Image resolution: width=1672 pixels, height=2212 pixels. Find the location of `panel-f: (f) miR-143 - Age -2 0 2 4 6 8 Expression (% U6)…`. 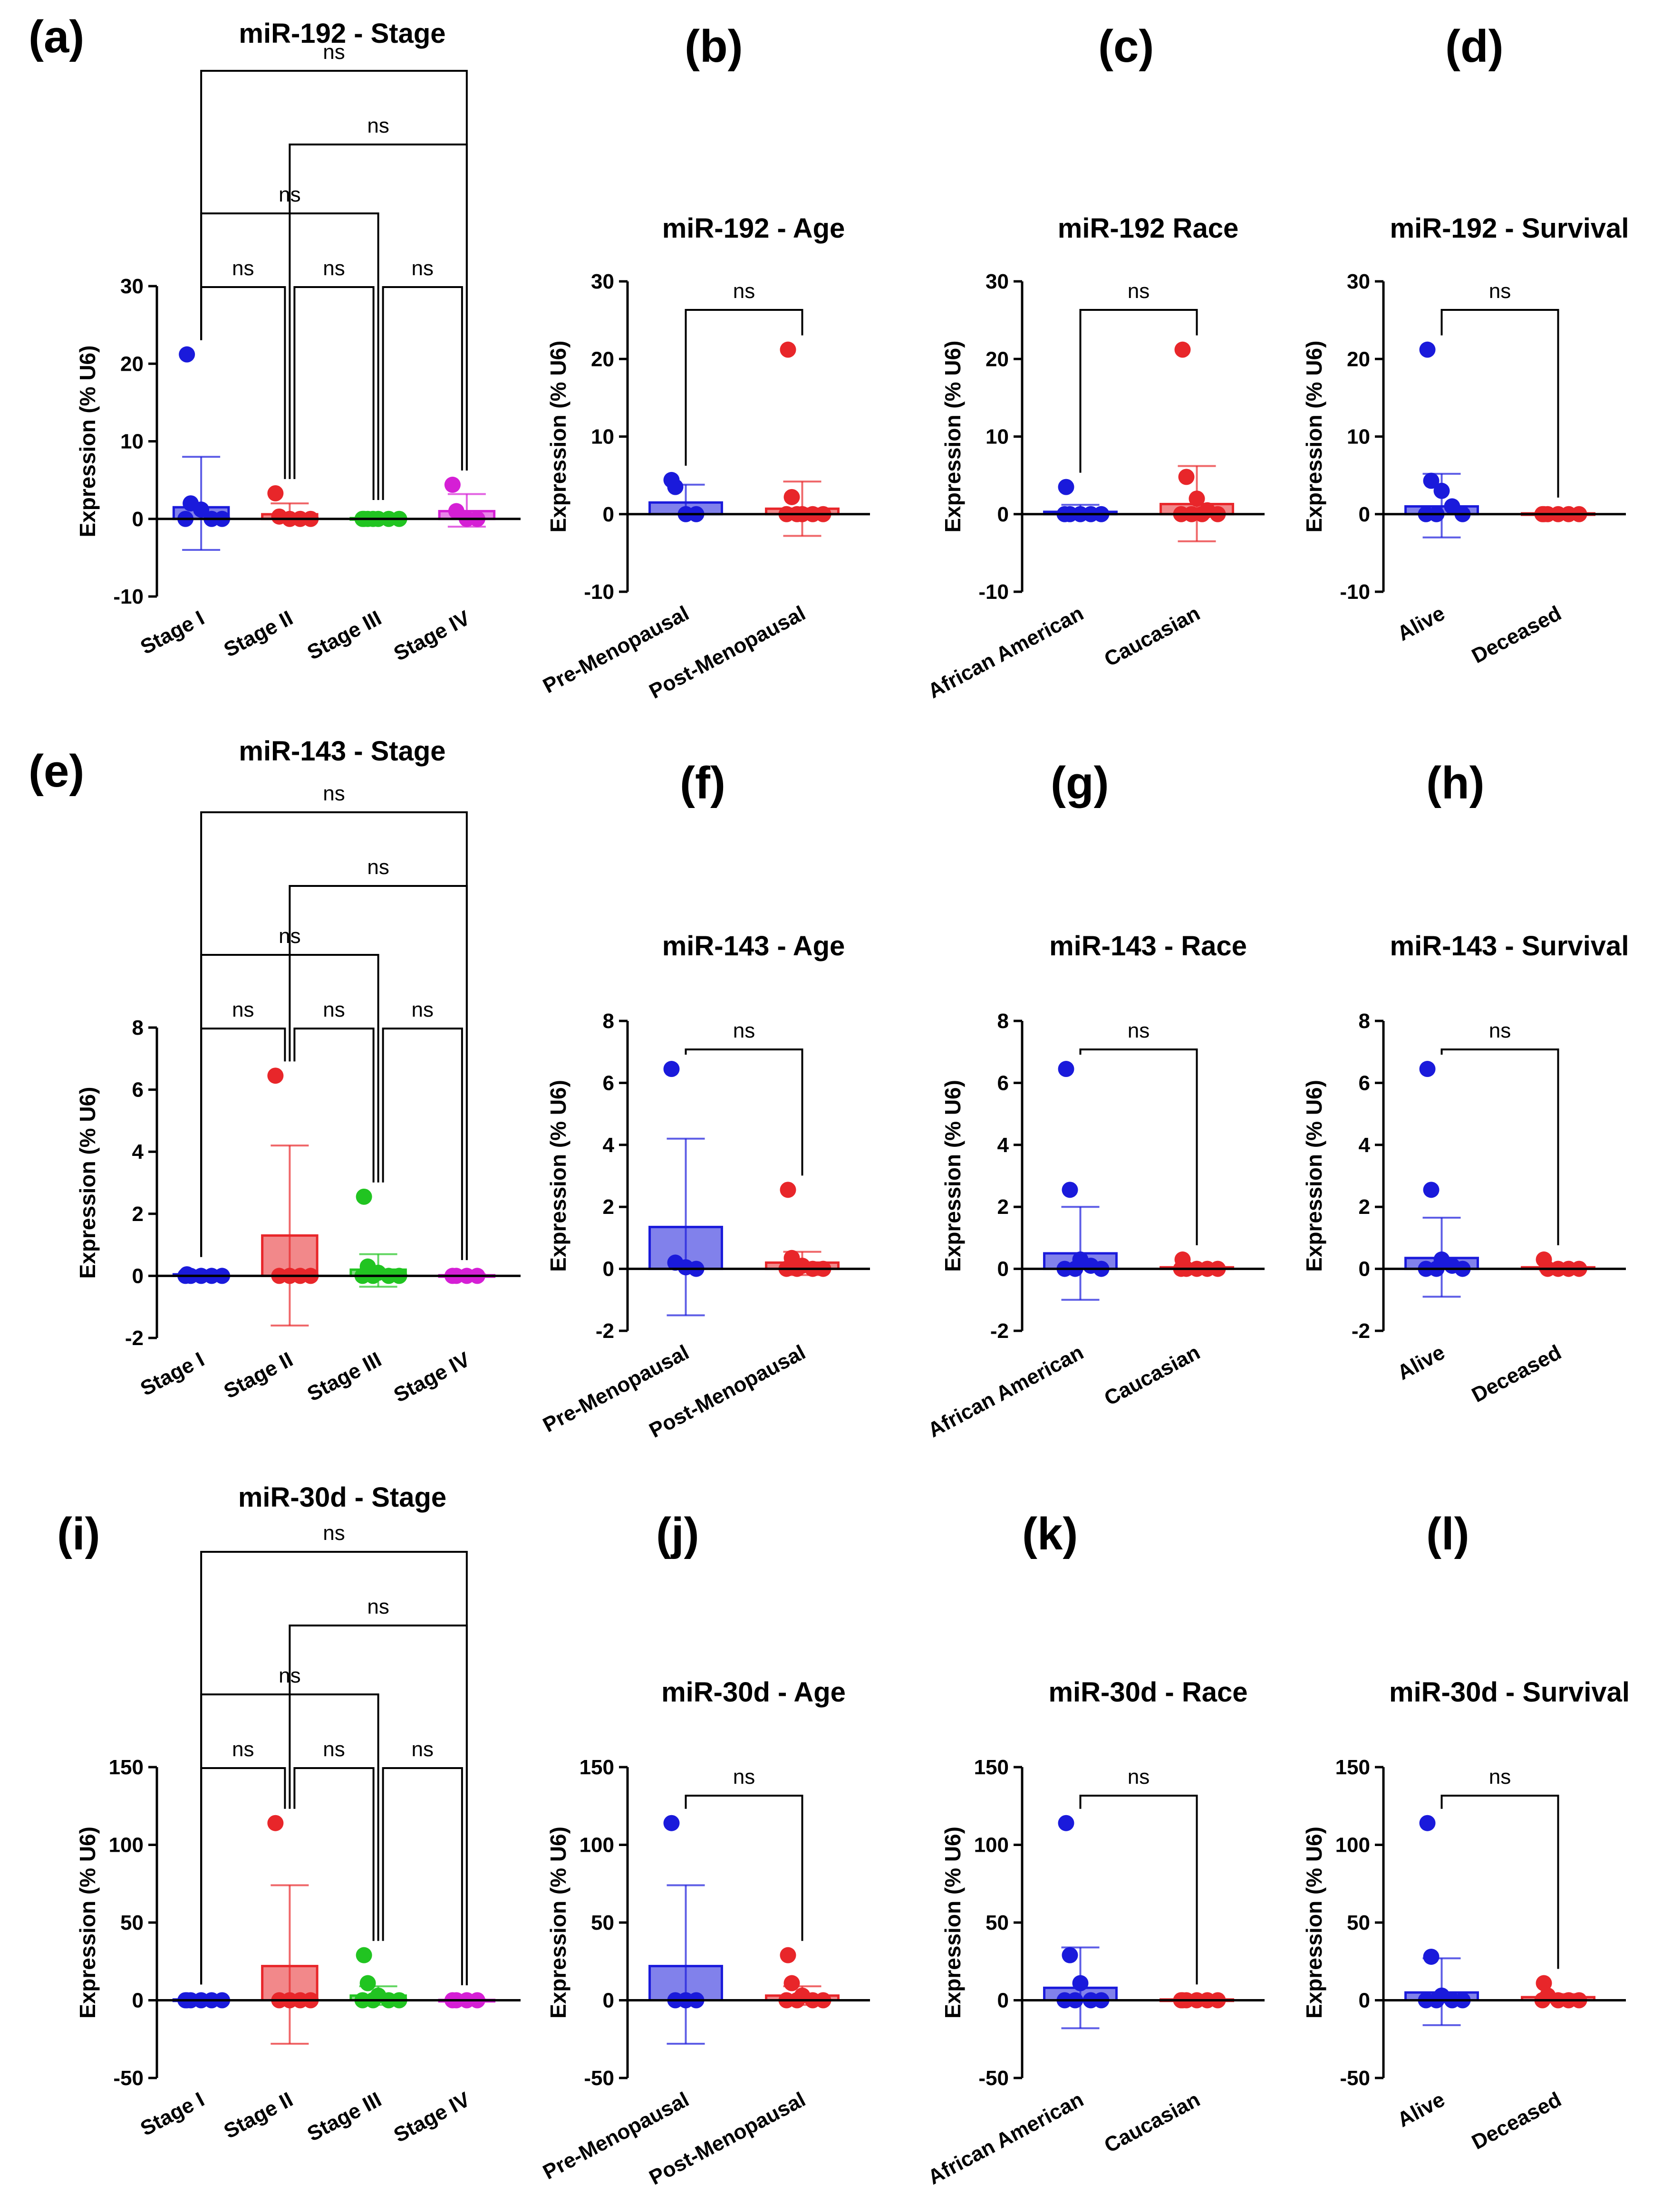

panel-f: (f) miR-143 - Age -2 0 2 4 6 8 Expression (% U6)… is located at coordinates (704, 1100).